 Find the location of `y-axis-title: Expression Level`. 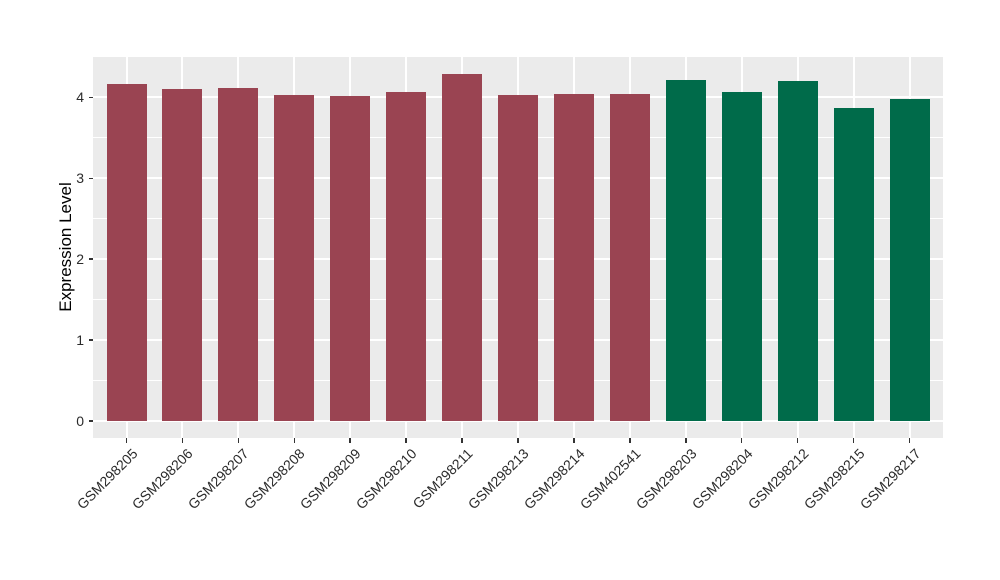

y-axis-title: Expression Level is located at coordinates (65, 247).